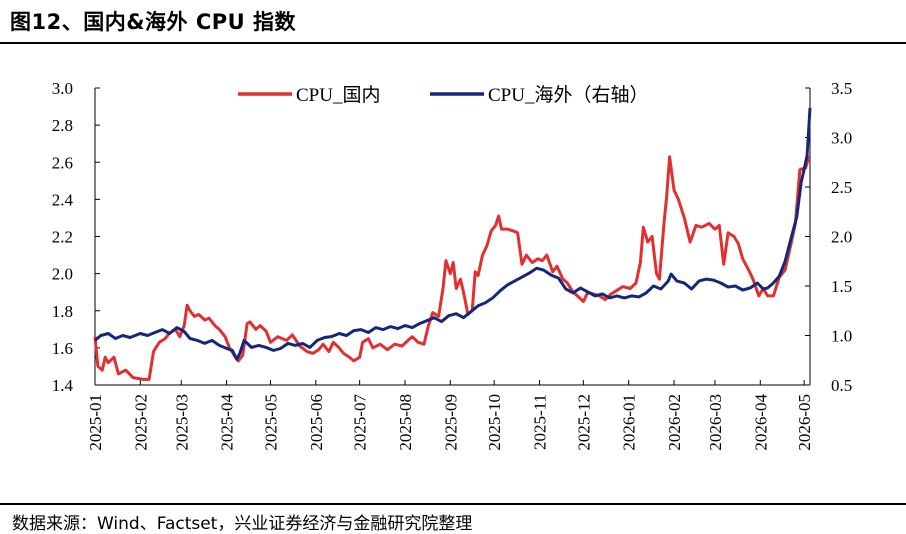 Image resolution: width=906 pixels, height=534 pixels. What do you see at coordinates (62, 348) in the screenshot?
I see `left-tick-label: 1.6` at bounding box center [62, 348].